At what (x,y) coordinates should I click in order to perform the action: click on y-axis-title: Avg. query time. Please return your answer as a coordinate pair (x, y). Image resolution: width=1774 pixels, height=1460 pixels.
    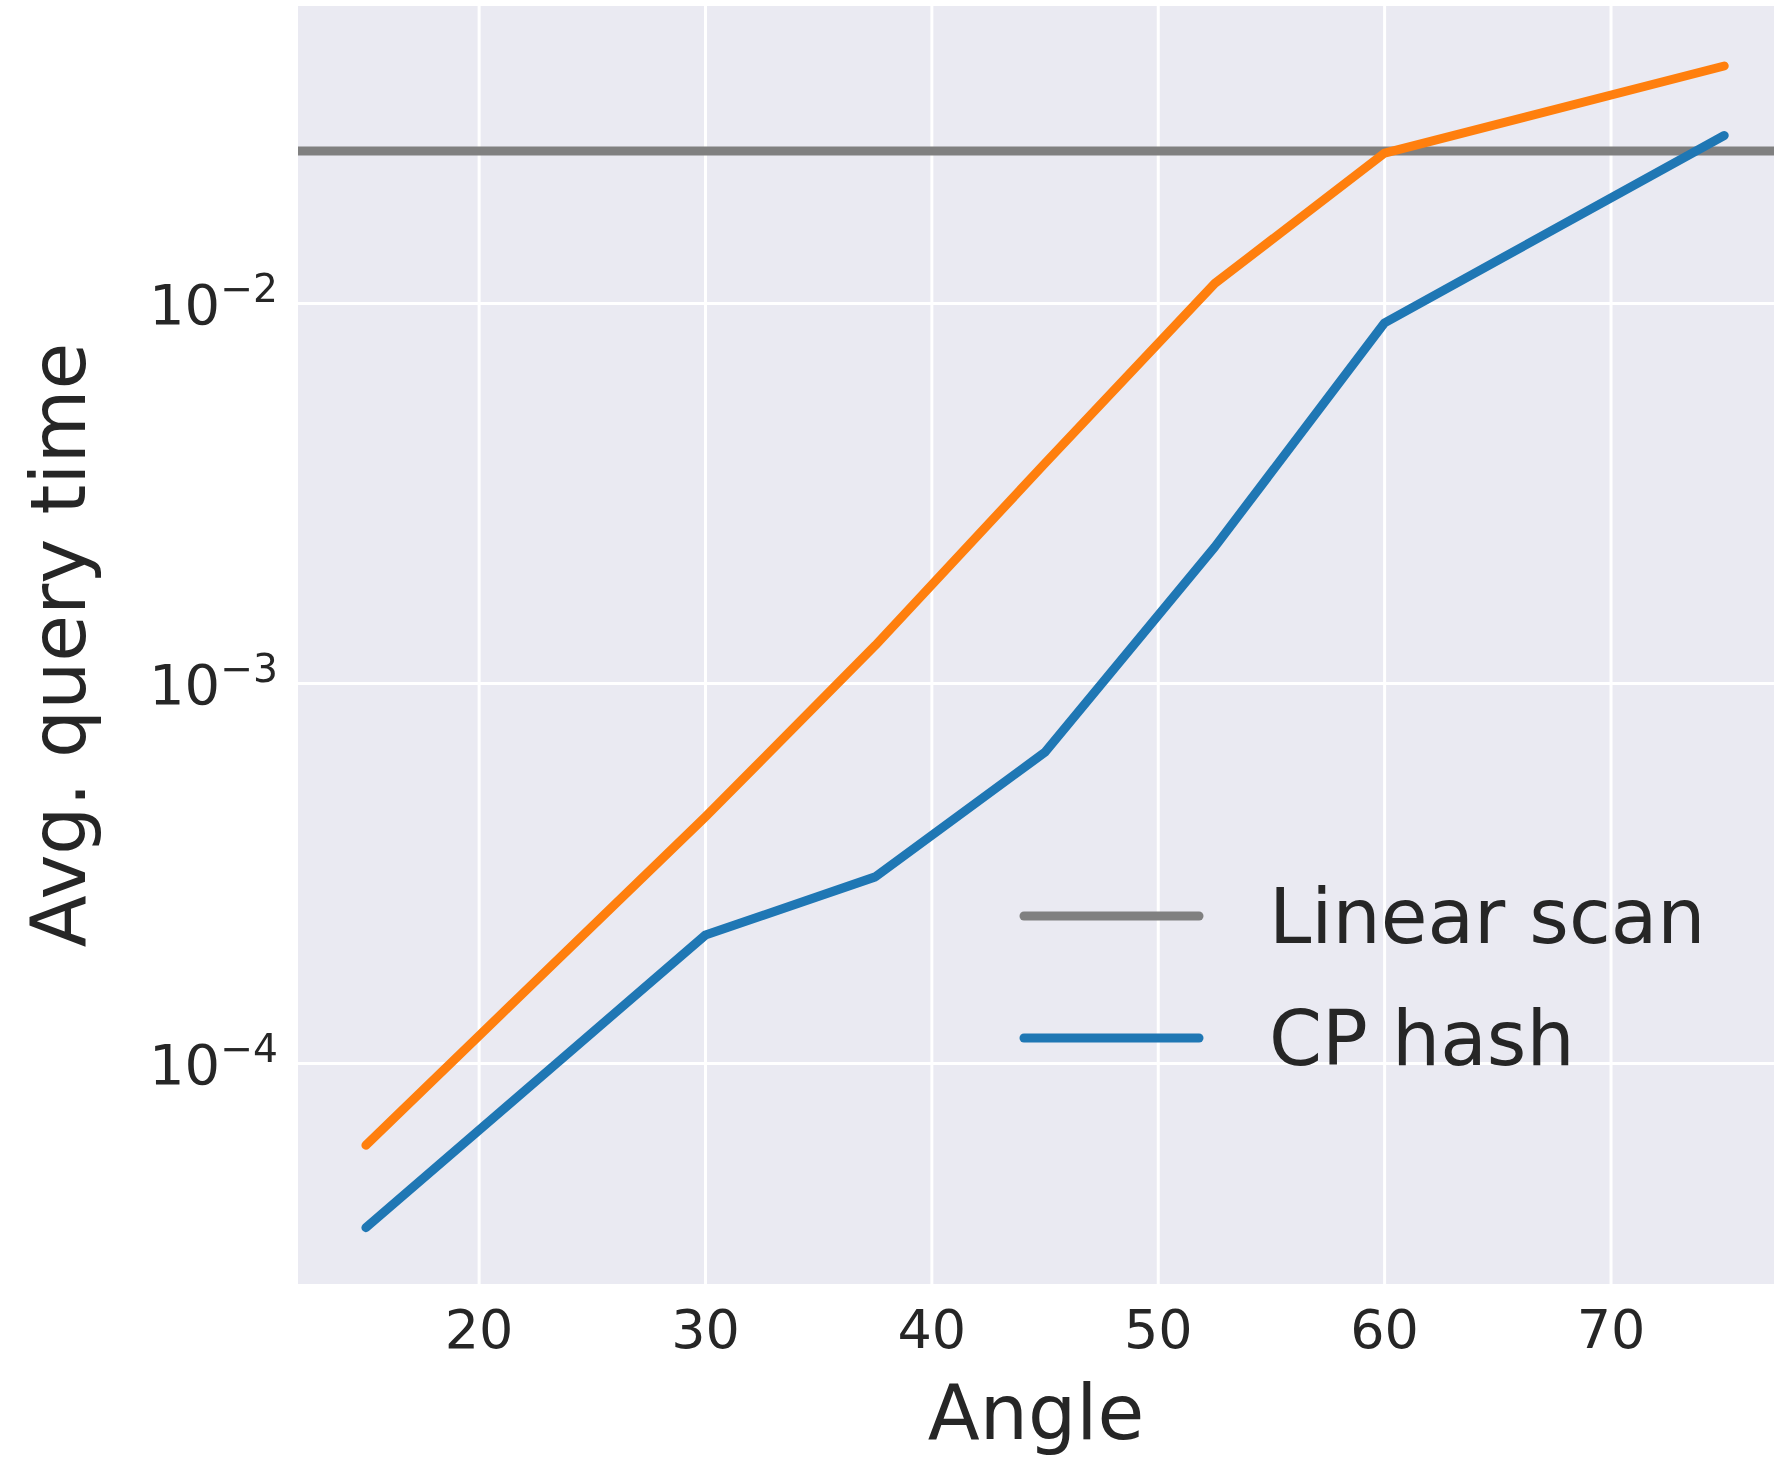
    Looking at the image, I should click on (58, 645).